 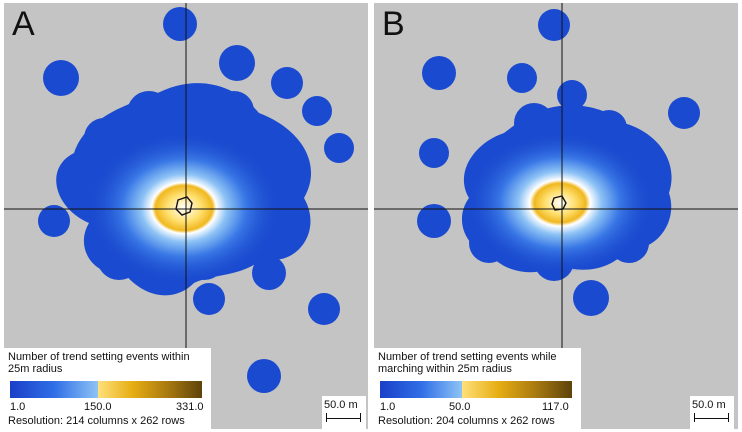 I want to click on legend-min-a: 1.0, so click(x=18, y=407).